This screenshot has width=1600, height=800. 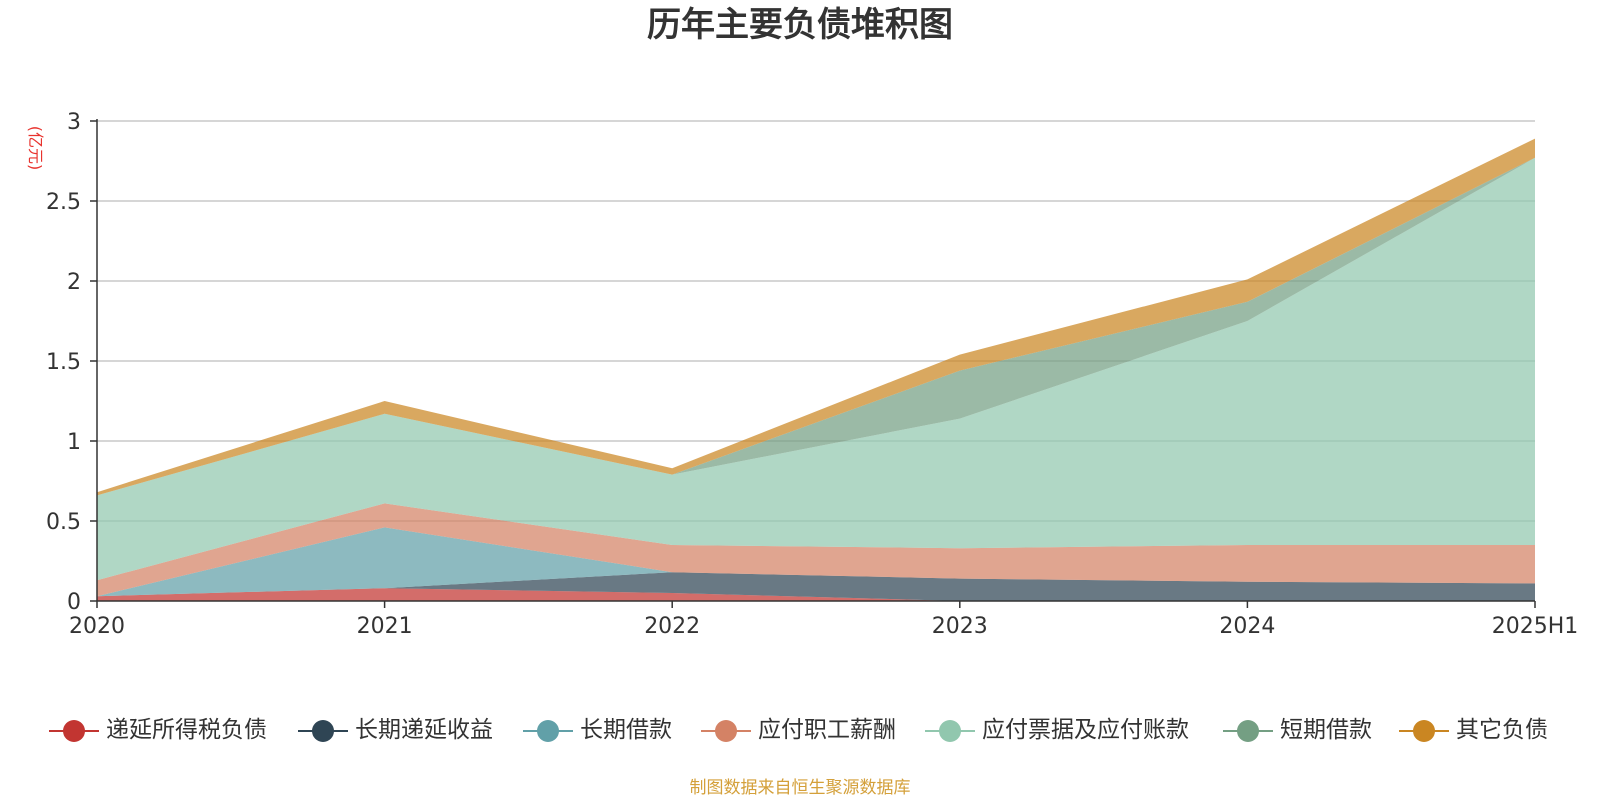 What do you see at coordinates (800, 788) in the screenshot?
I see `data-source-note: 制图数据来自恒生聚源数据库` at bounding box center [800, 788].